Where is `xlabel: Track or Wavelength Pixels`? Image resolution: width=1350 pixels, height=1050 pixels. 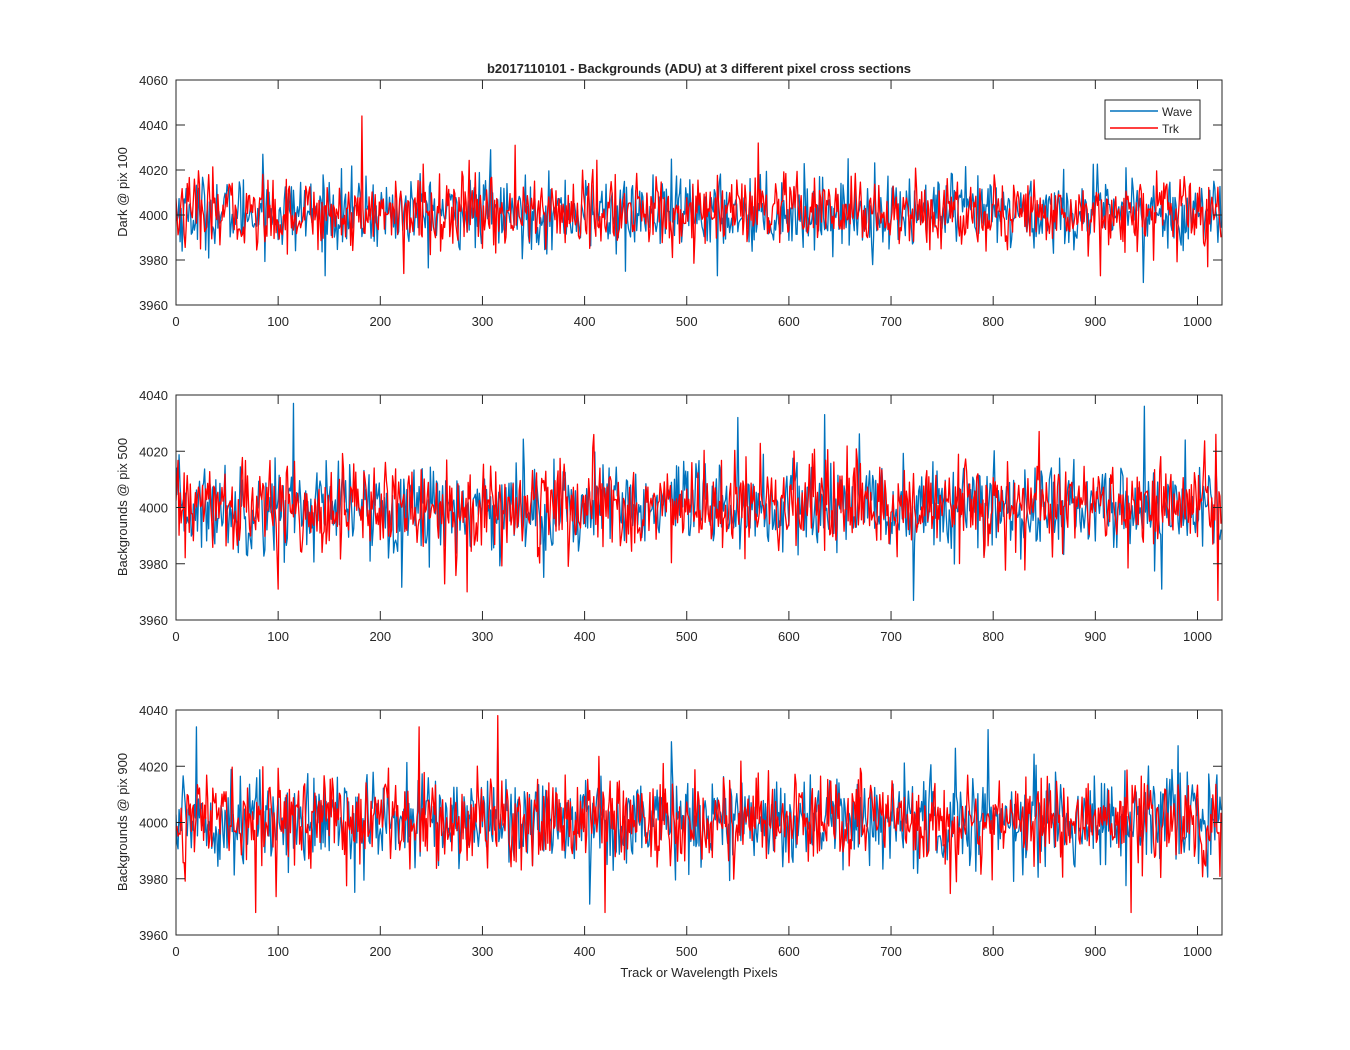 xlabel: Track or Wavelength Pixels is located at coordinates (699, 972).